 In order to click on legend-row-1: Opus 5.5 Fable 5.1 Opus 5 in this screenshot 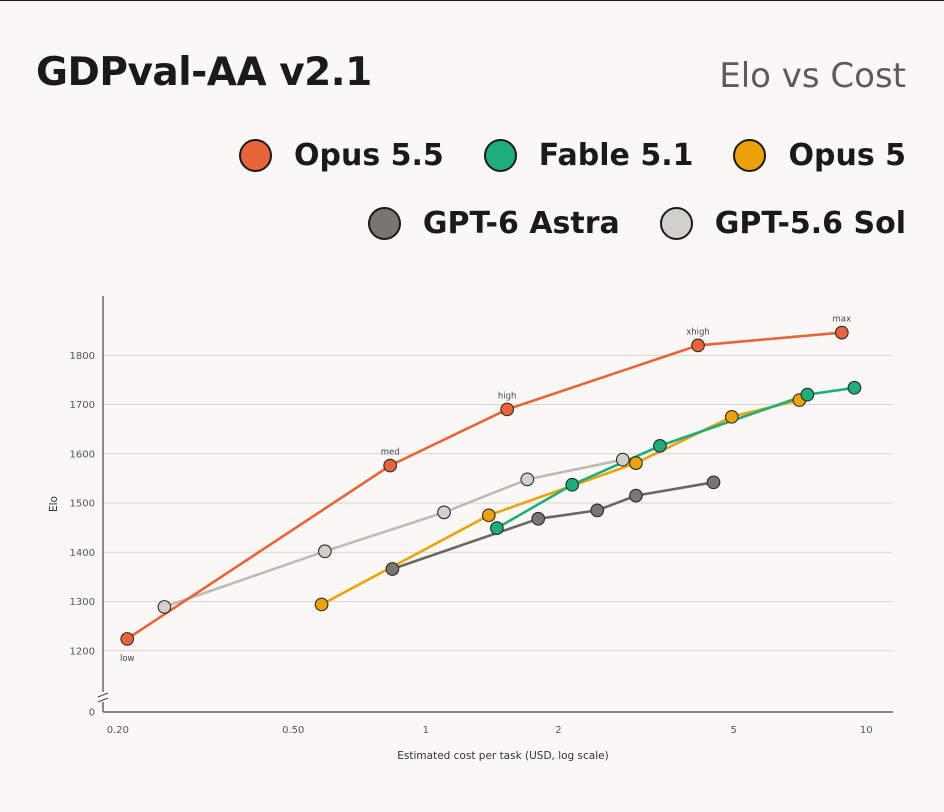, I will do `click(572, 155)`.